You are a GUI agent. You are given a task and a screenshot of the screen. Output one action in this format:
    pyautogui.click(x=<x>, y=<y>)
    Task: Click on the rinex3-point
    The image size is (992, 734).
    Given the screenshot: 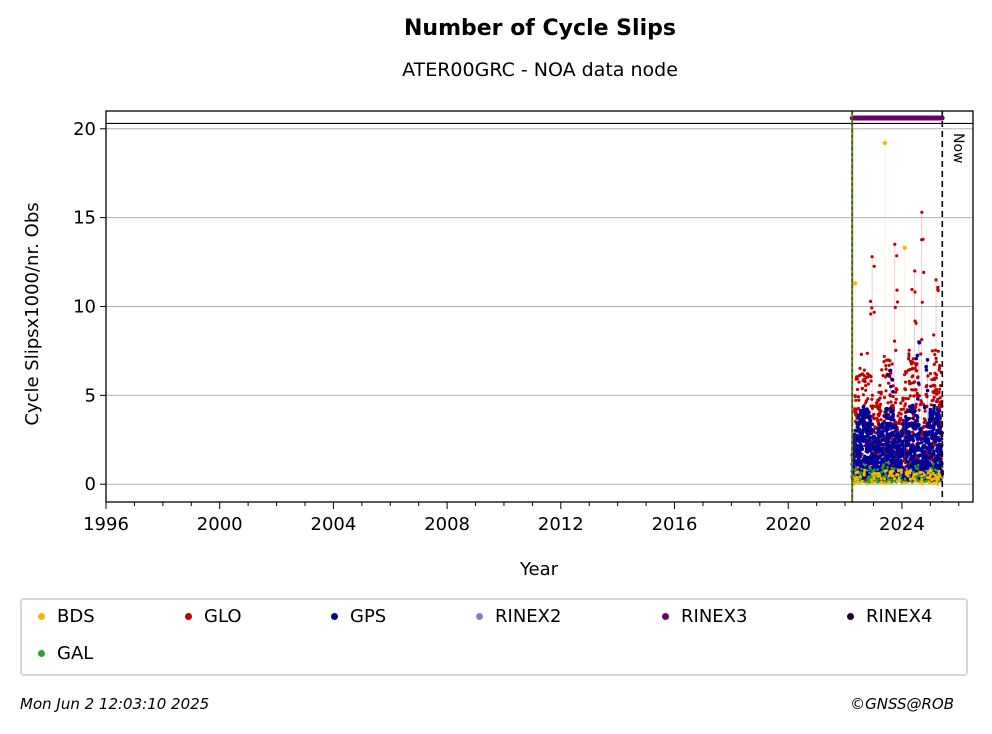 What is the action you would take?
    pyautogui.click(x=942, y=118)
    